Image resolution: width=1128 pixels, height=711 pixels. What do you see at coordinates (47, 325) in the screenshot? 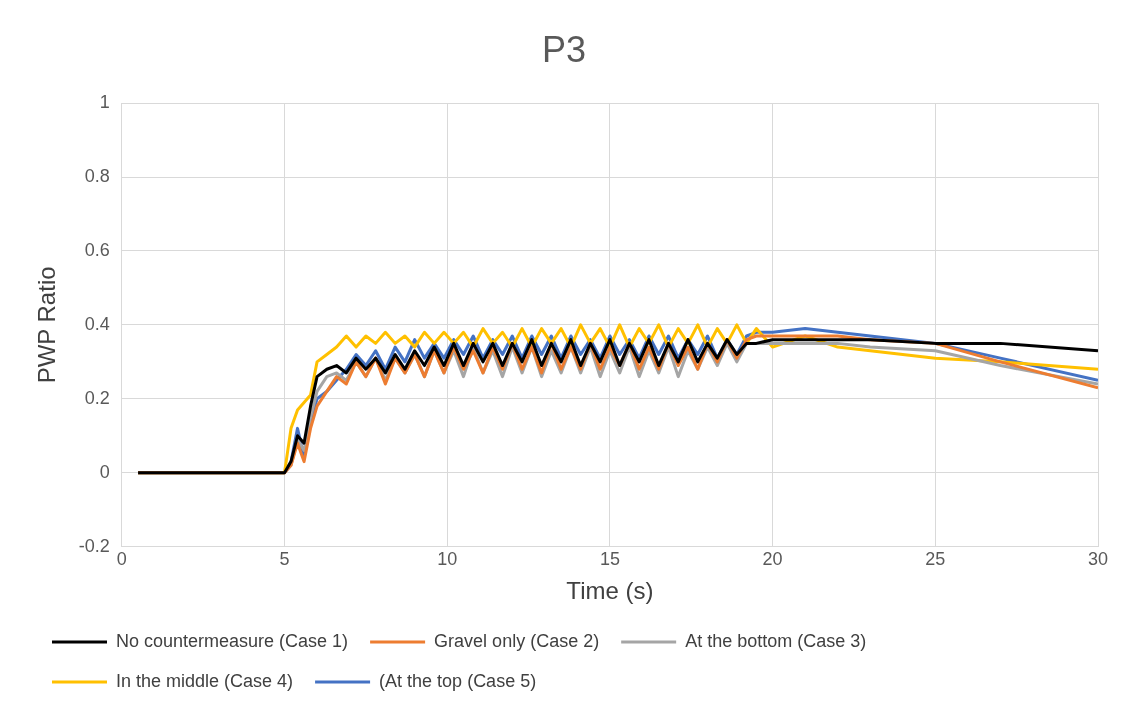
I see `y-axis-title: PWP Ratio` at bounding box center [47, 325].